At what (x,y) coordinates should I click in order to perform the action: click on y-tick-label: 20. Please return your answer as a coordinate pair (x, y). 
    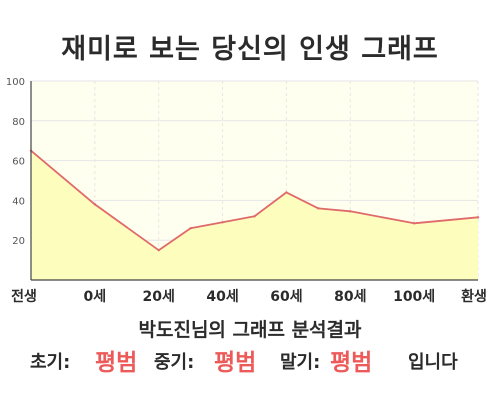
    Looking at the image, I should click on (18, 241).